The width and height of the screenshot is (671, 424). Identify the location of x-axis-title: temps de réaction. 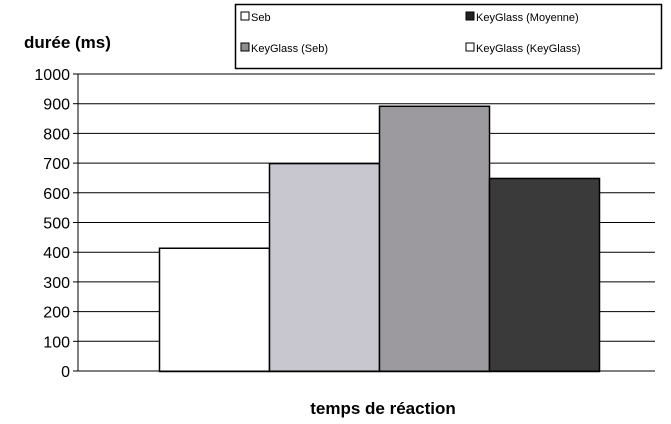
(383, 408).